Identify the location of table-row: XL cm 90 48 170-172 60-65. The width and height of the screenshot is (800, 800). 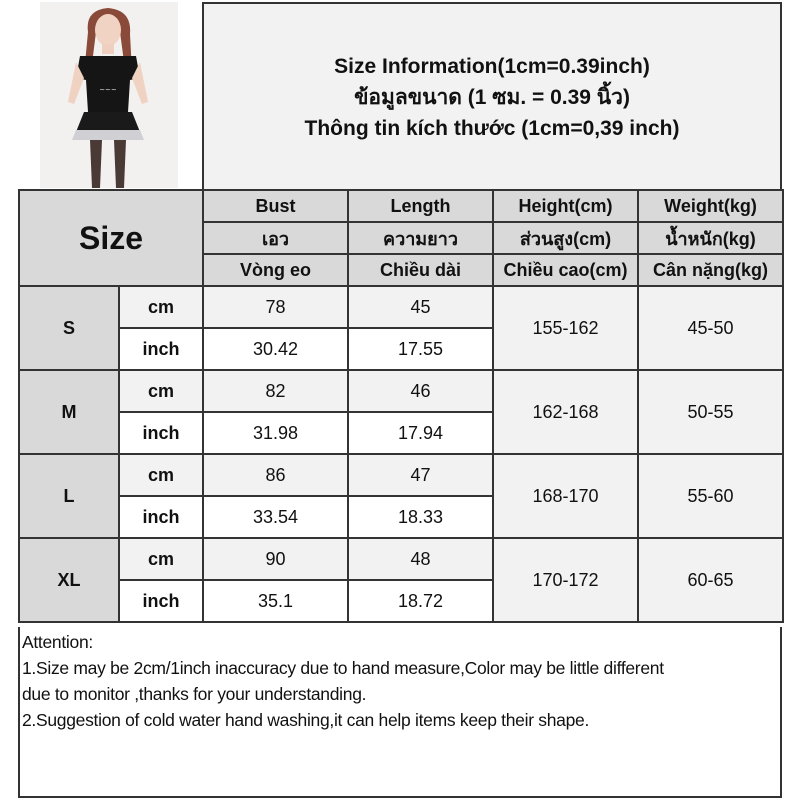
(401, 580).